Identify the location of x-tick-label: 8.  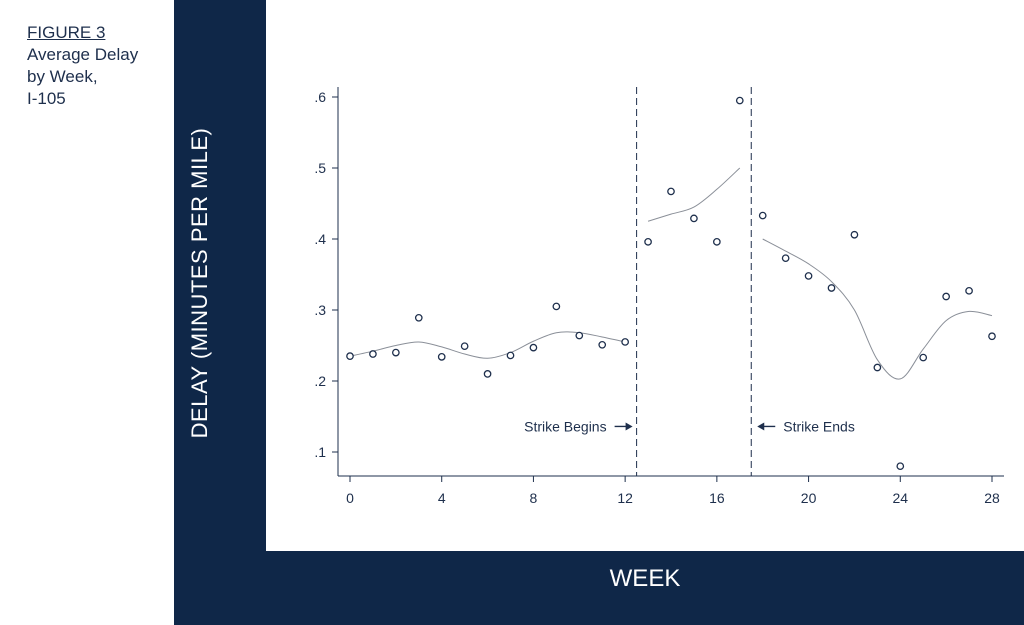
(534, 498).